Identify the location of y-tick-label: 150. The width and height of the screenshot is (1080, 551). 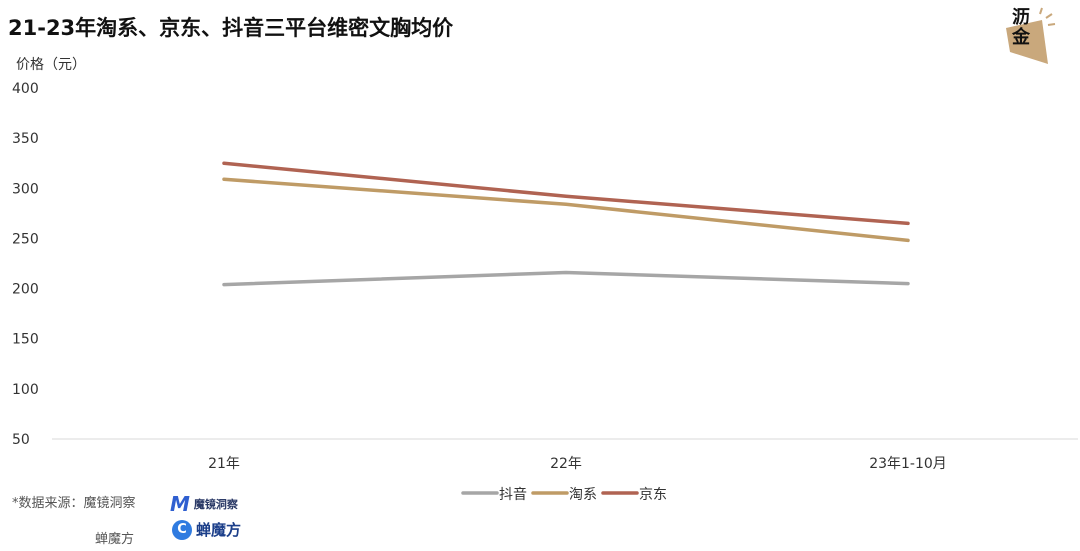
(25, 340).